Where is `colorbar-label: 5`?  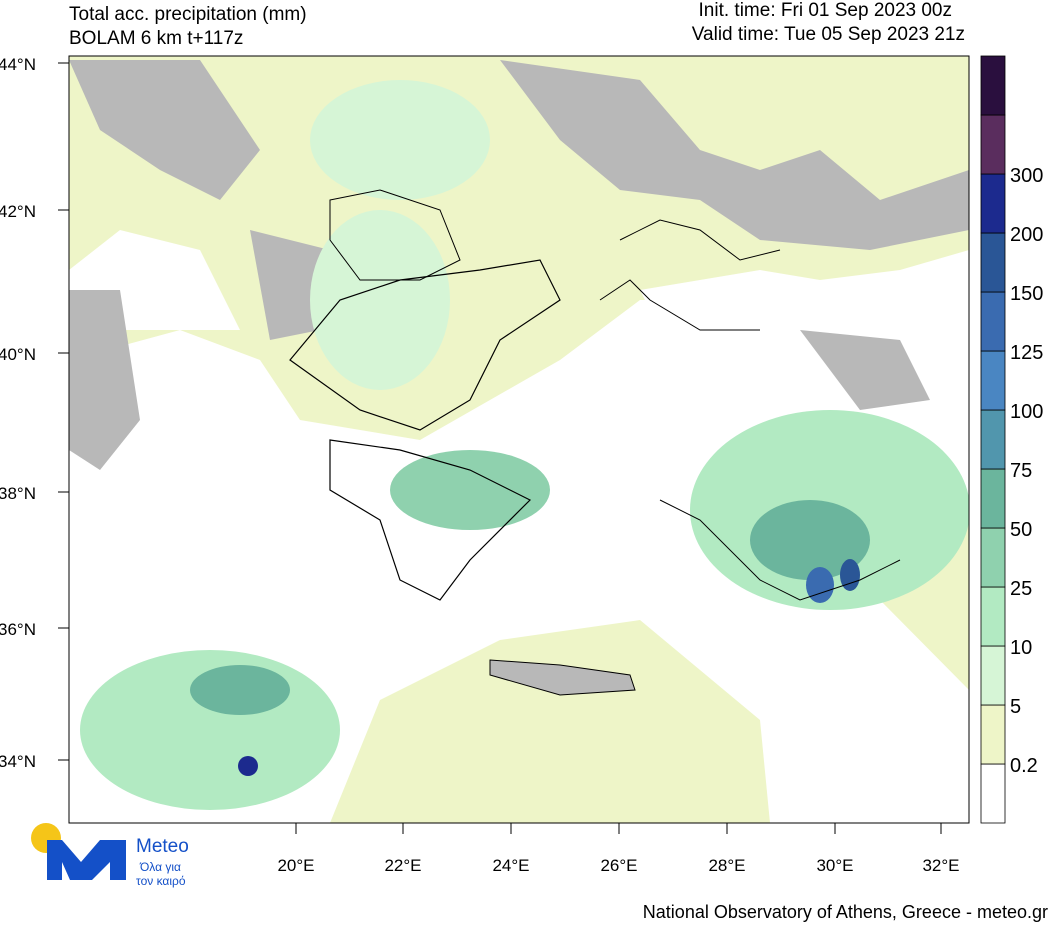 colorbar-label: 5 is located at coordinates (1015, 707).